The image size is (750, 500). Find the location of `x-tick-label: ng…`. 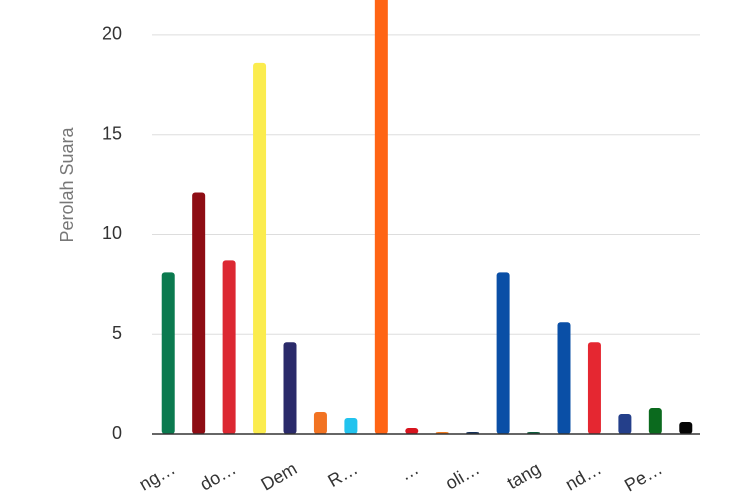

x-tick-label: ng… is located at coordinates (157, 476).